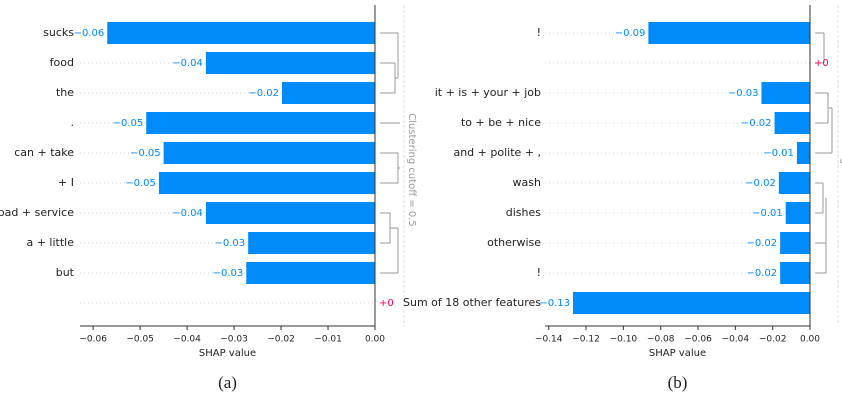  Describe the element at coordinates (328, 340) in the screenshot. I see `x-tick-label: −0.01` at that location.